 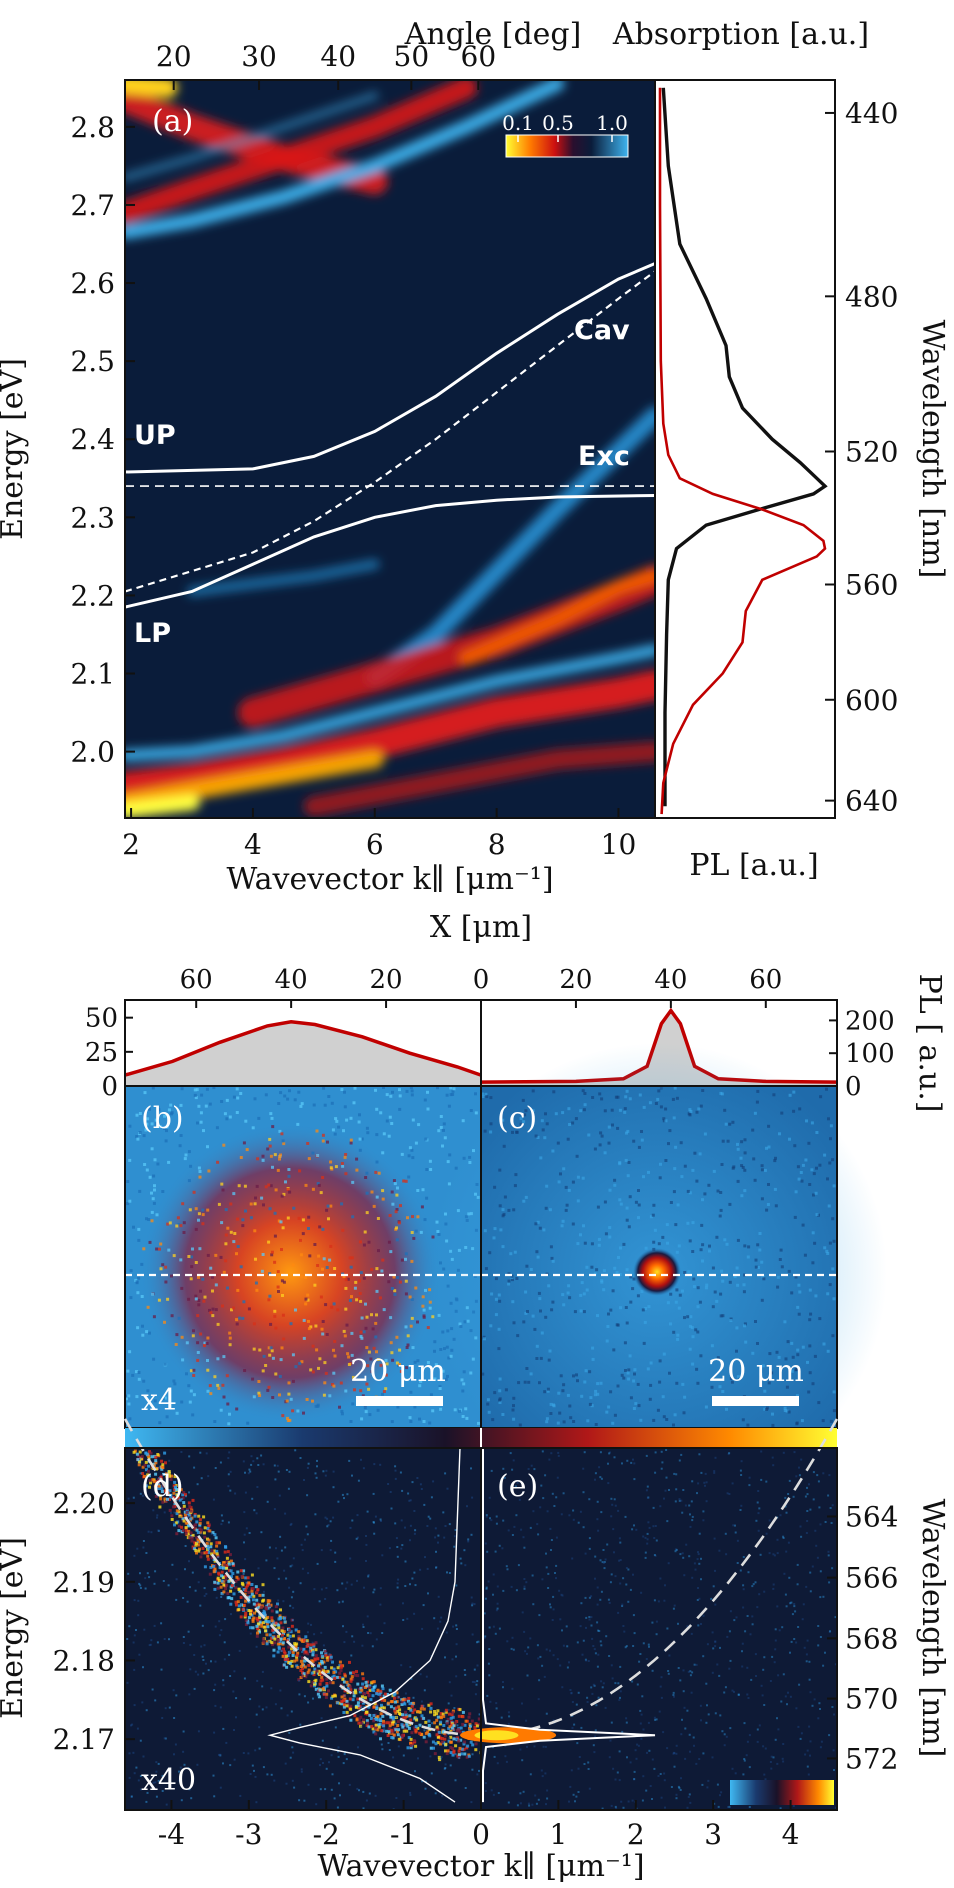 I want to click on band-lp-blue, so click(x=283, y=578).